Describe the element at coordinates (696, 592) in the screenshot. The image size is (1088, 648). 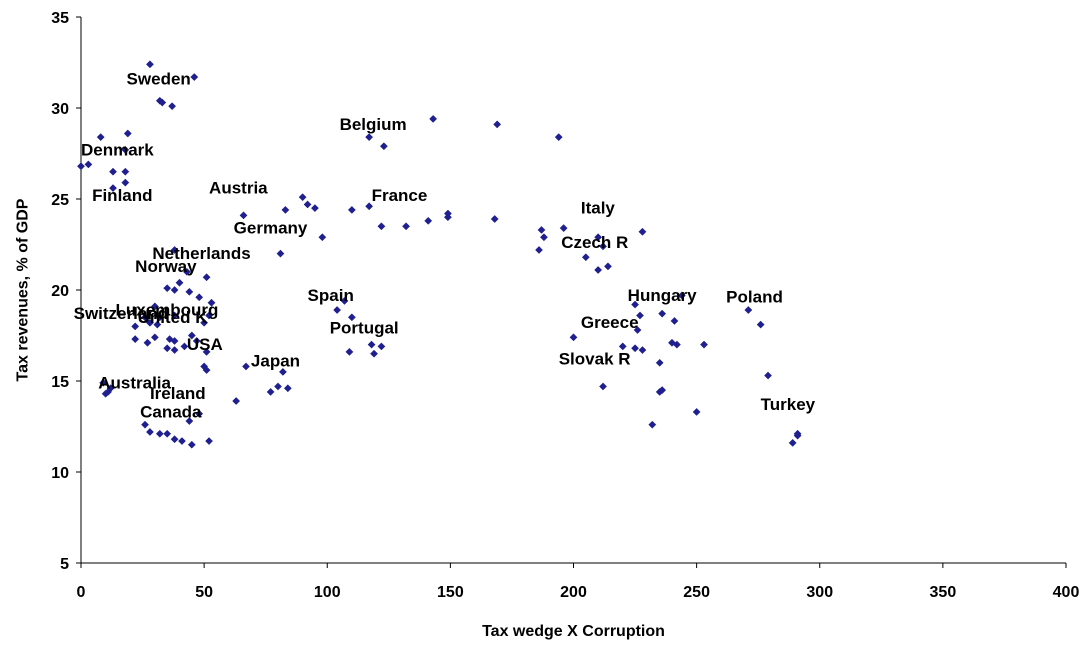
I see `x-tick-label: 250` at that location.